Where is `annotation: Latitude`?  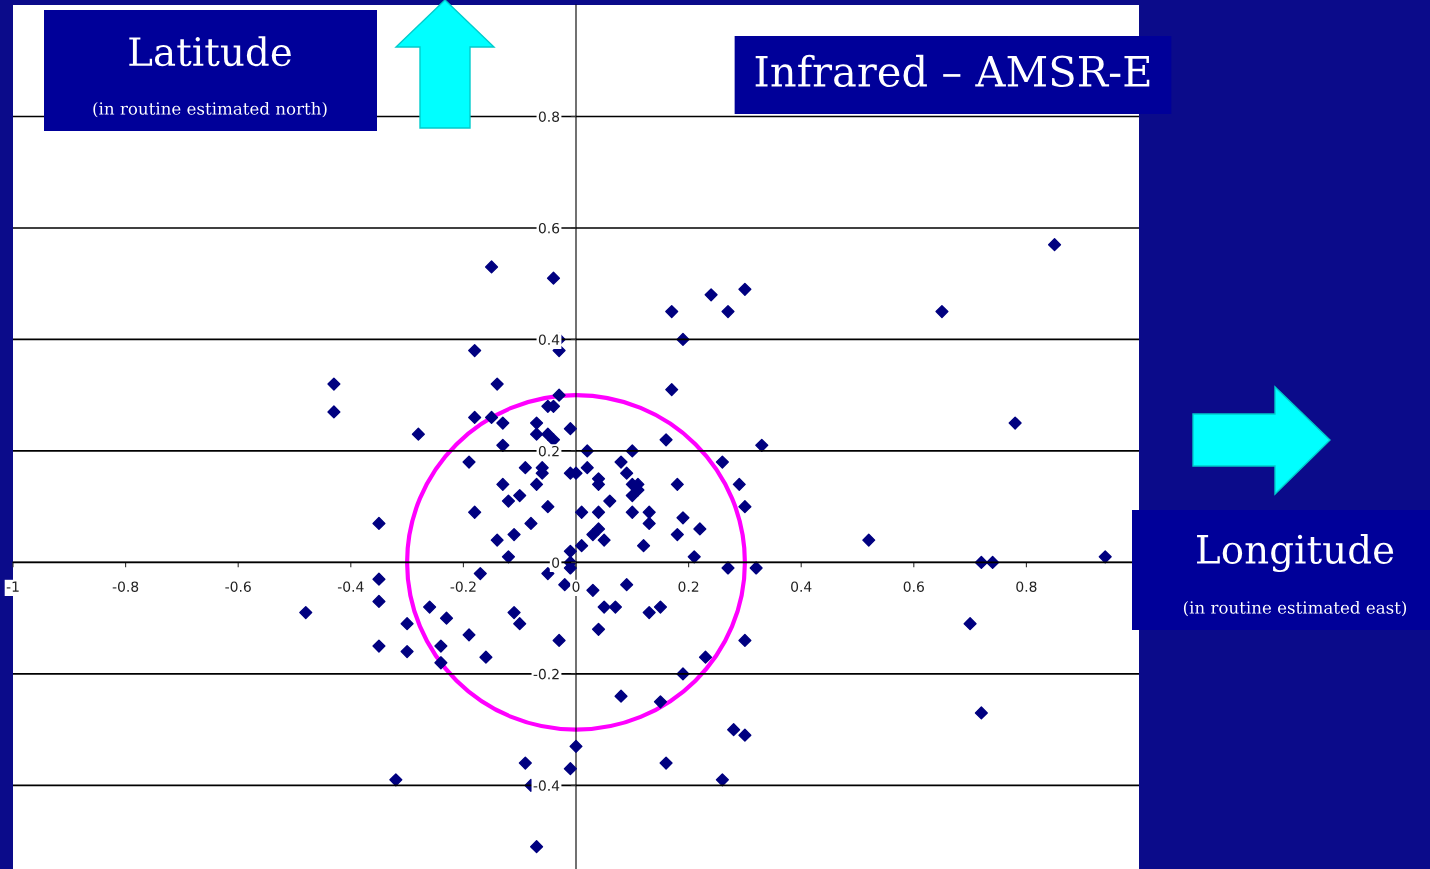
annotation: Latitude is located at coordinates (210, 51).